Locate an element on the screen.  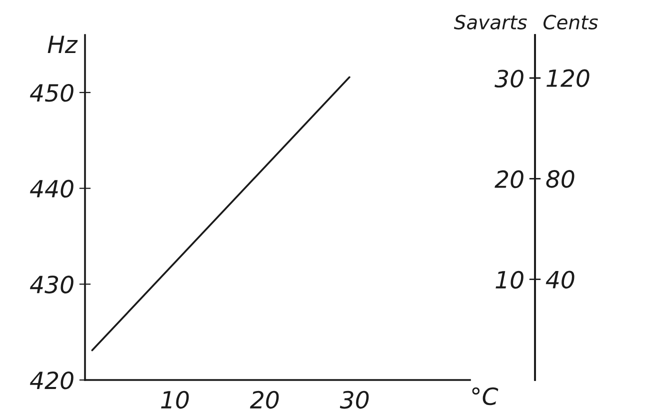
y3-tick-label: 120 is located at coordinates (568, 78).